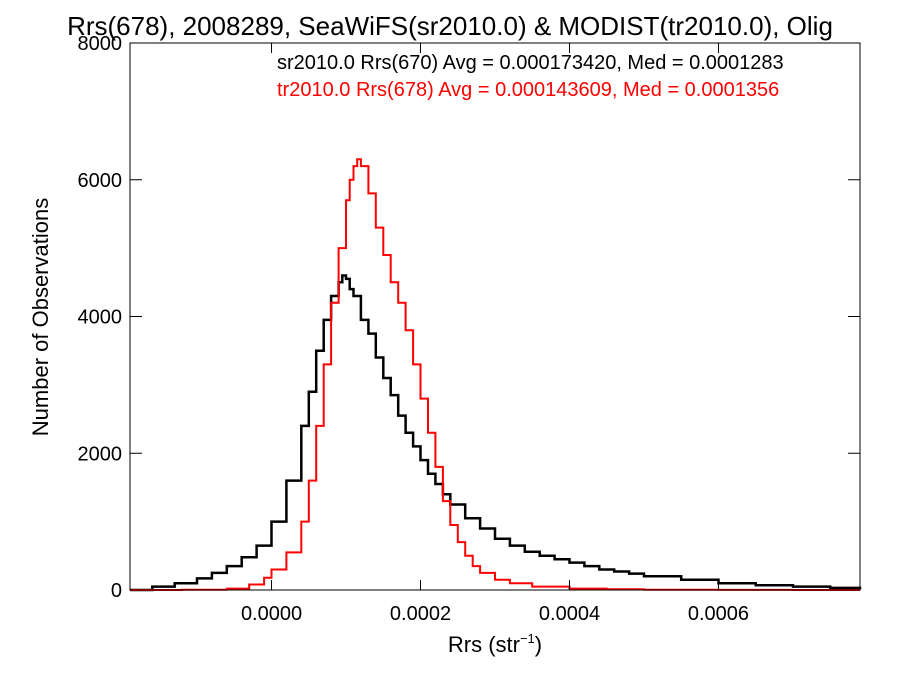 This screenshot has width=900, height=675. I want to click on x-tick-label: 0.0004, so click(569, 614).